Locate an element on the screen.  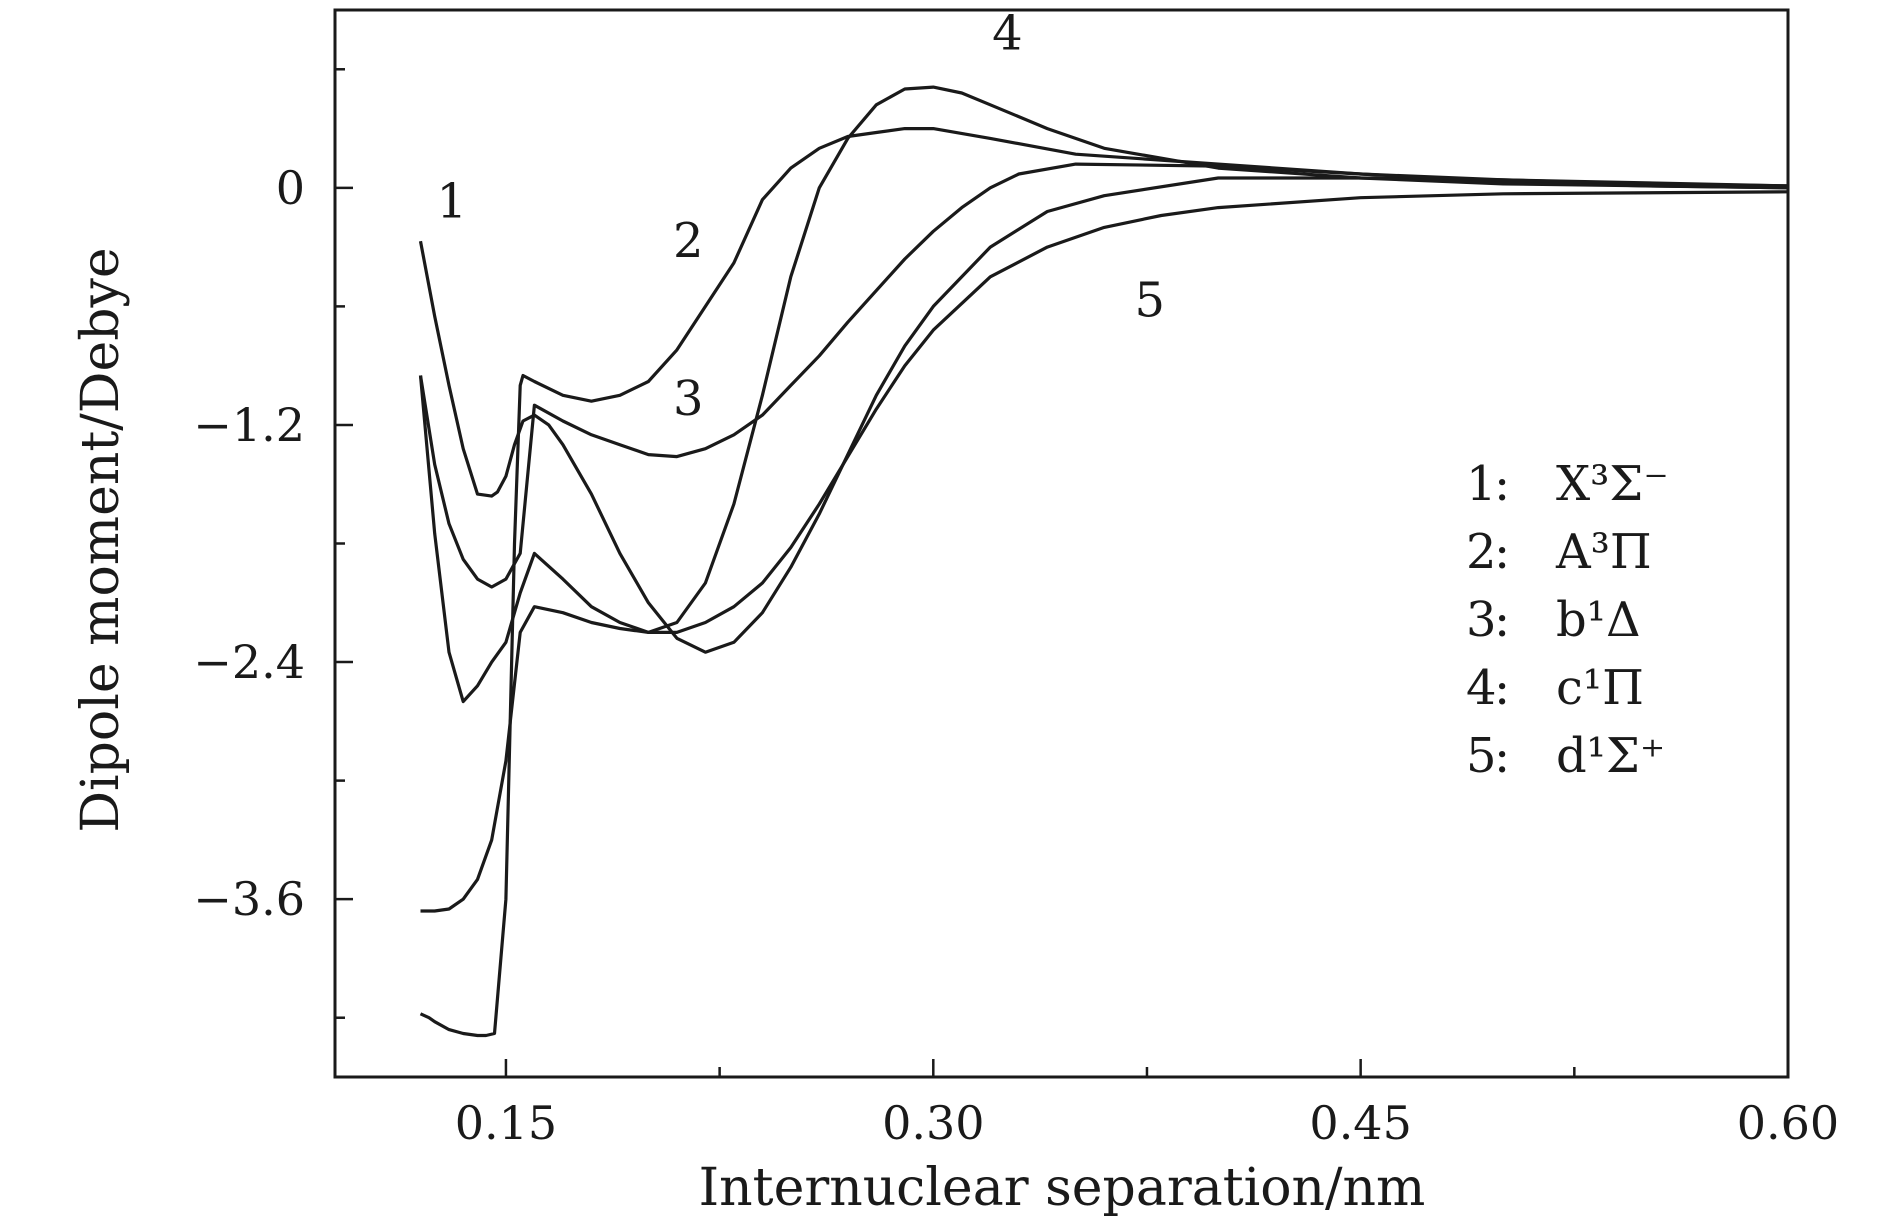
x-tick-label: 0.60 is located at coordinates (1788, 1123).